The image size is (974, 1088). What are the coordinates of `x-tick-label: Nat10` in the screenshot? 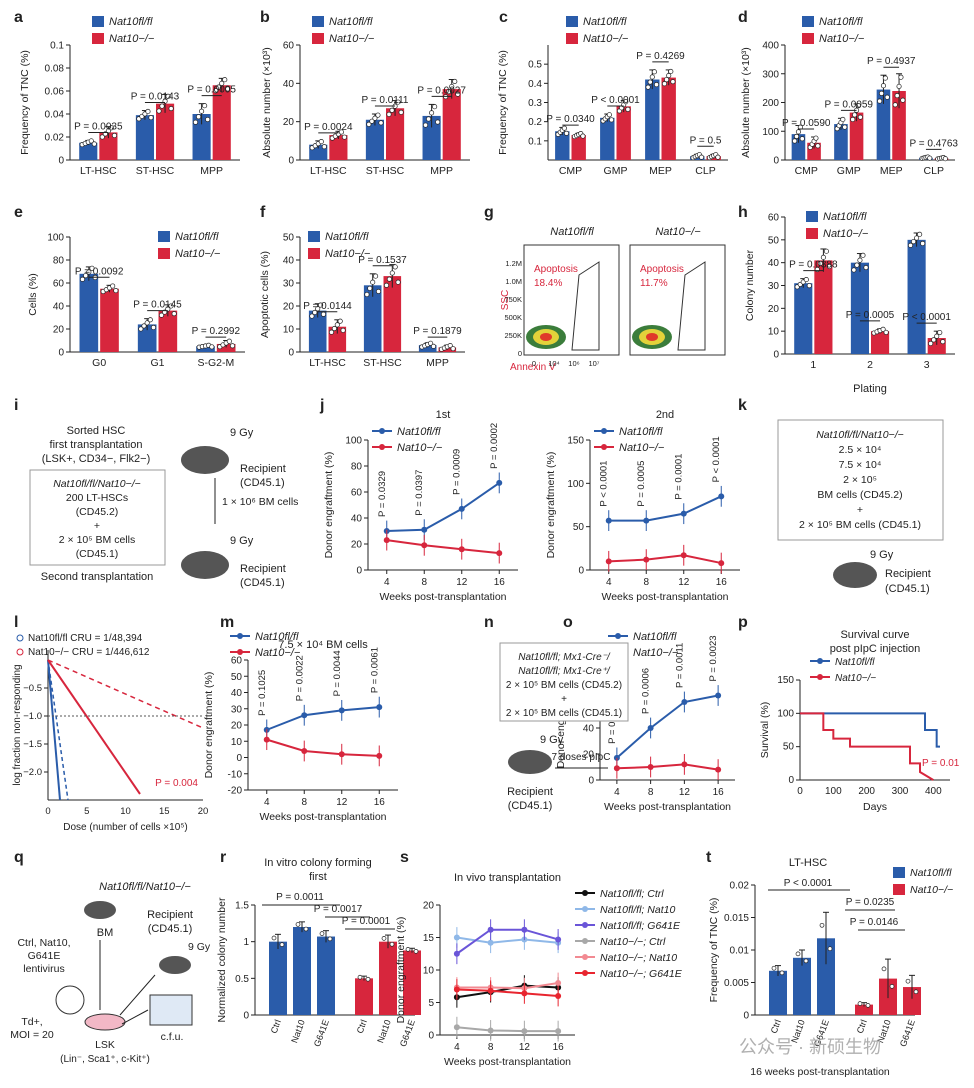 It's located at (298, 1031).